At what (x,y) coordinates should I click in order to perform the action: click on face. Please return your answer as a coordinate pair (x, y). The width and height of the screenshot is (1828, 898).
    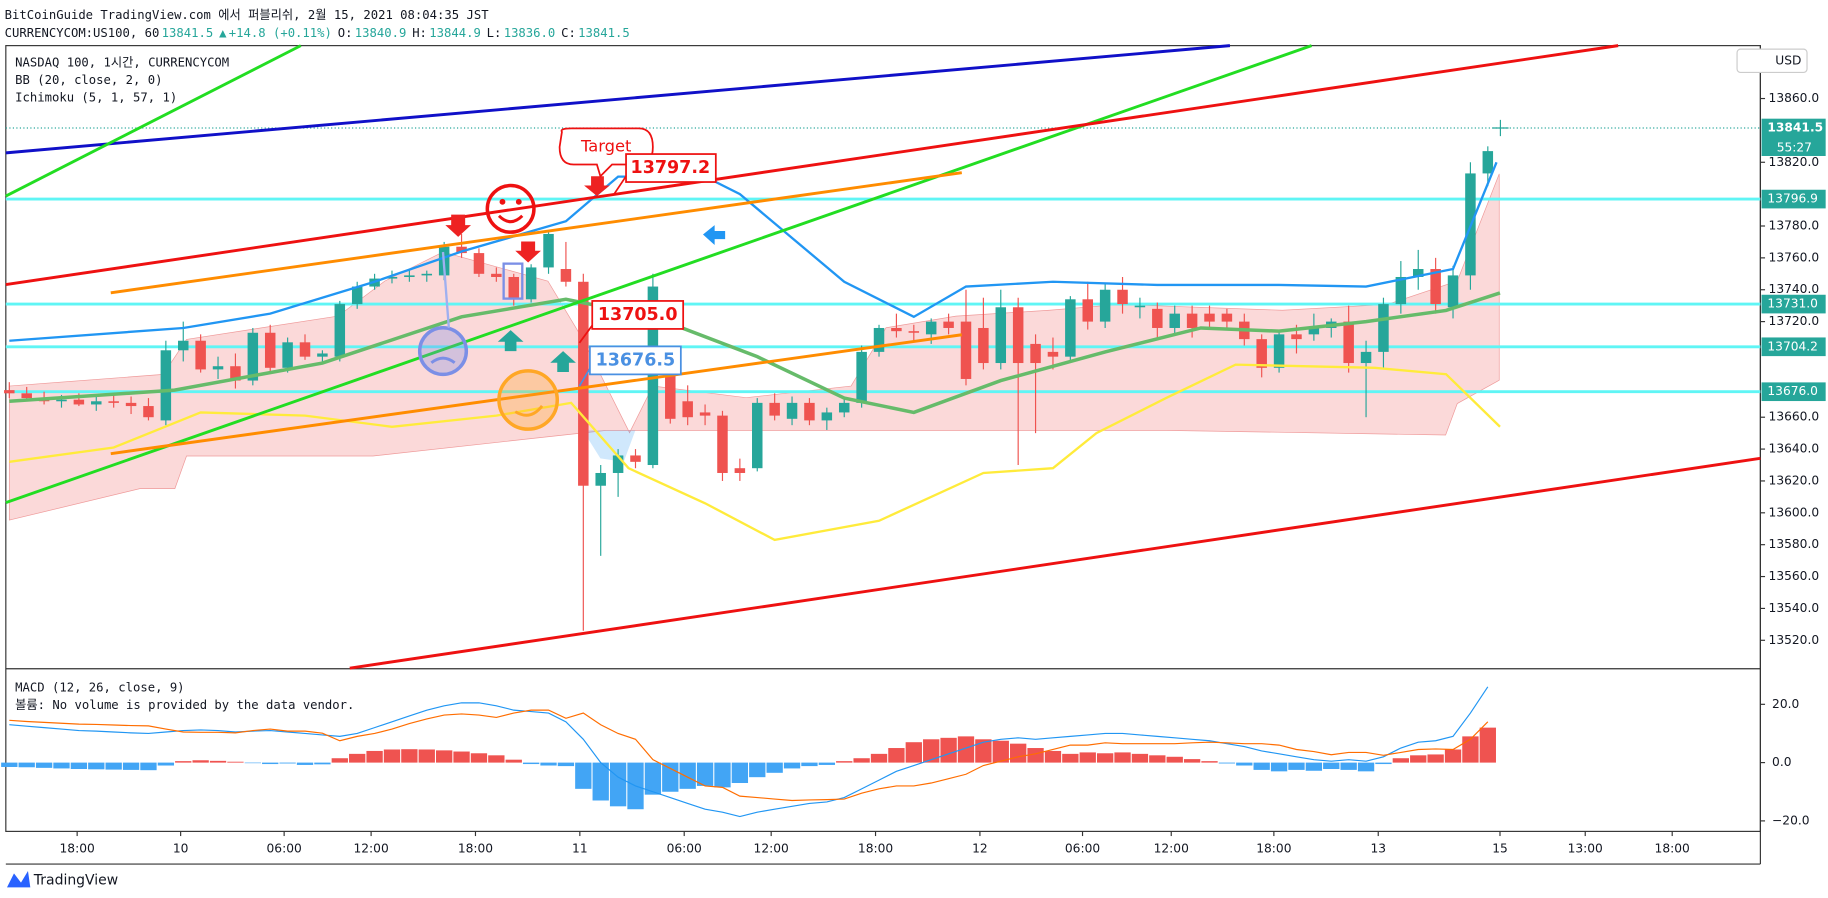
    Looking at the image, I should click on (528, 400).